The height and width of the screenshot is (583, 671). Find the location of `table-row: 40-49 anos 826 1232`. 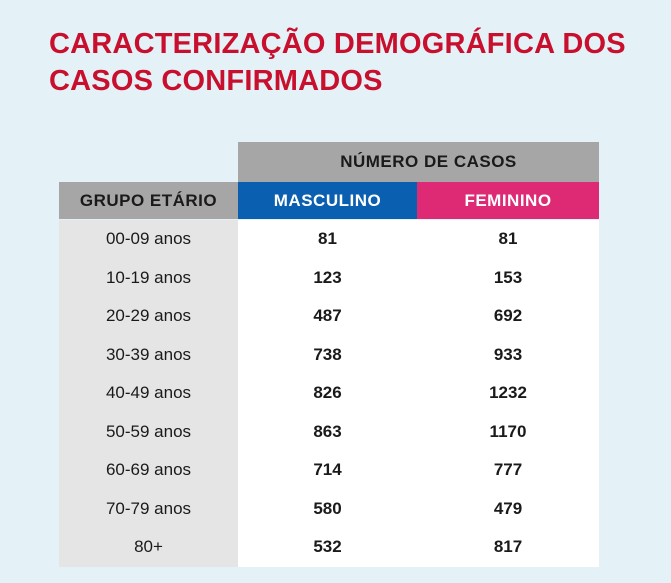

table-row: 40-49 anos 826 1232 is located at coordinates (329, 393).